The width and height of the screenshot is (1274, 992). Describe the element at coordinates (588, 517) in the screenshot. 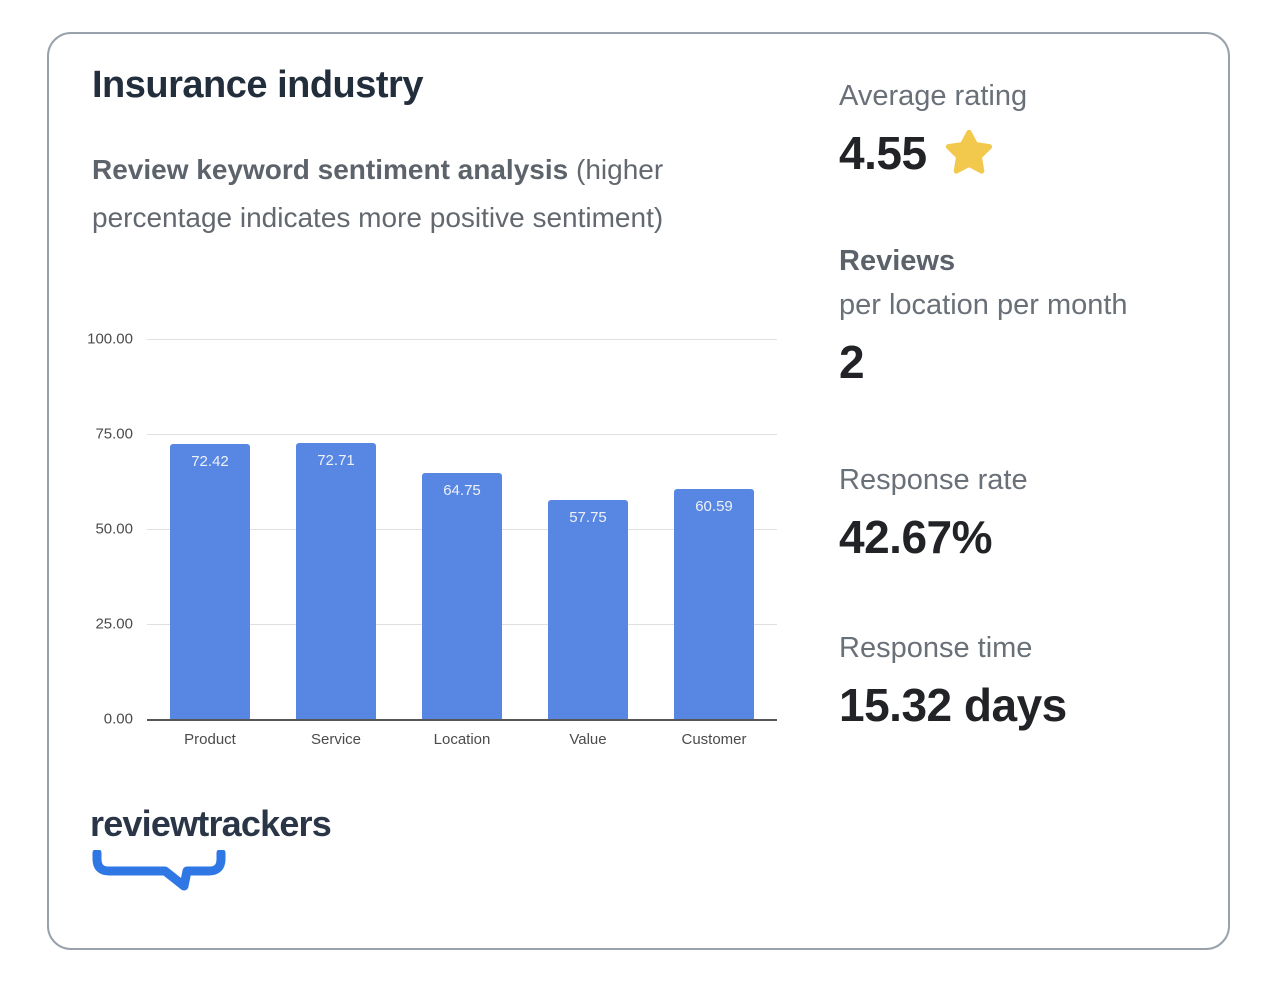

I see `bar-value-label: 57.75` at that location.